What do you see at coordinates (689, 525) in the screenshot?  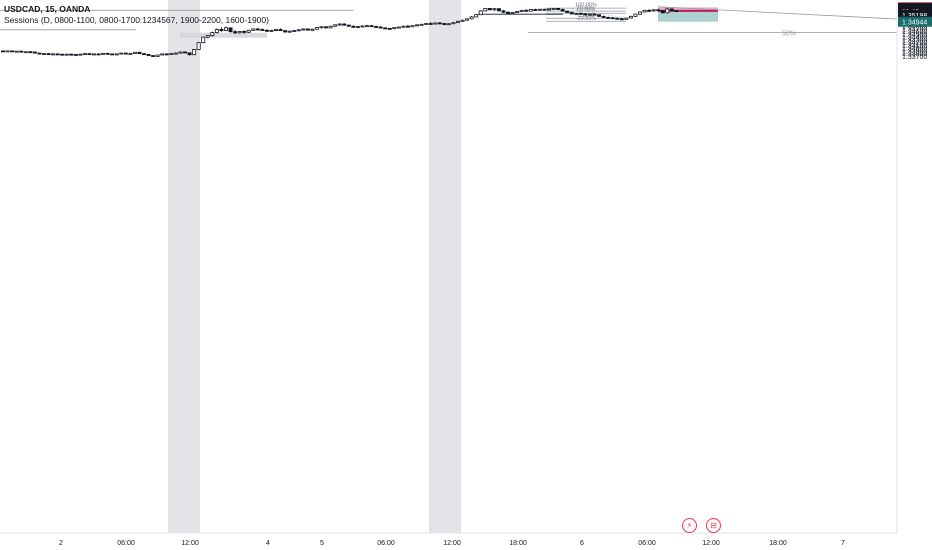 I see `lightning-icon: ⚡` at bounding box center [689, 525].